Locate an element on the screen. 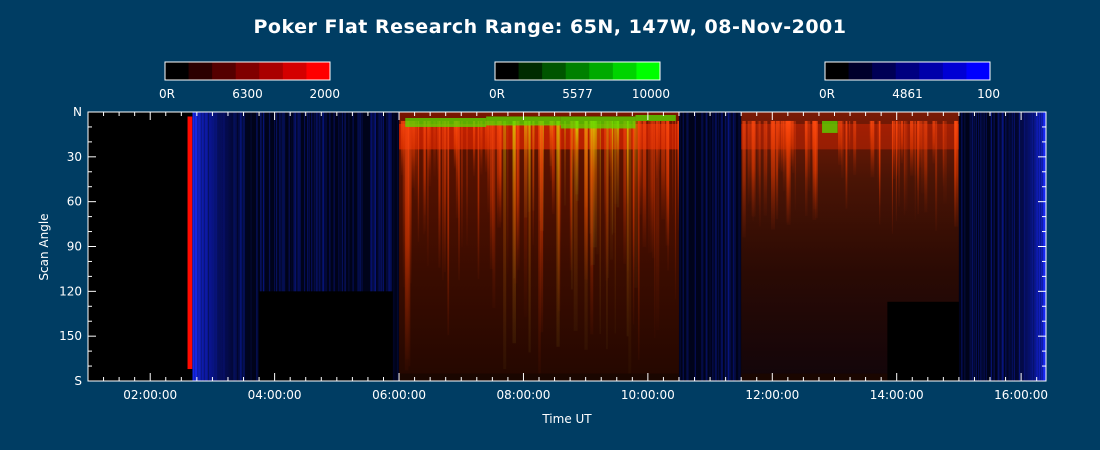  x-tick-label: 04:00:00 is located at coordinates (275, 395).